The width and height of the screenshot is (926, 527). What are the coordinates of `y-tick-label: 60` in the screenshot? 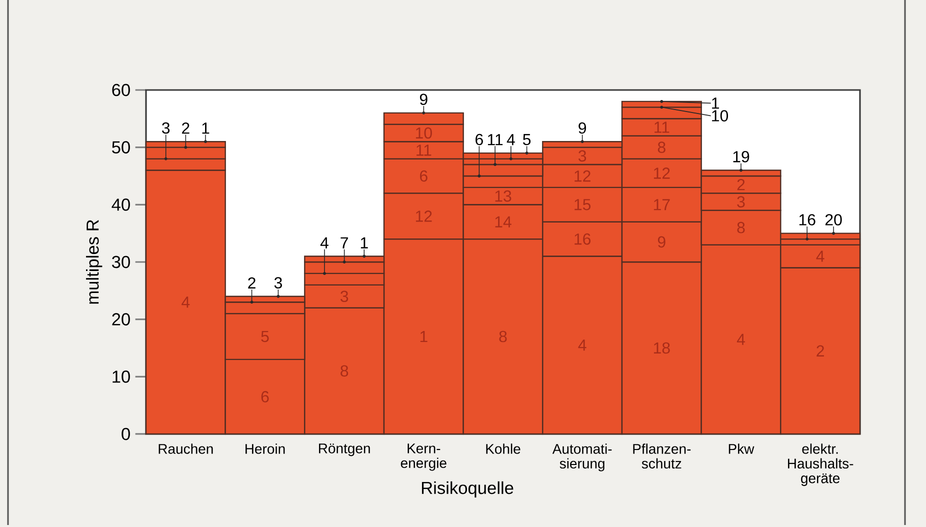 It's located at (121, 90).